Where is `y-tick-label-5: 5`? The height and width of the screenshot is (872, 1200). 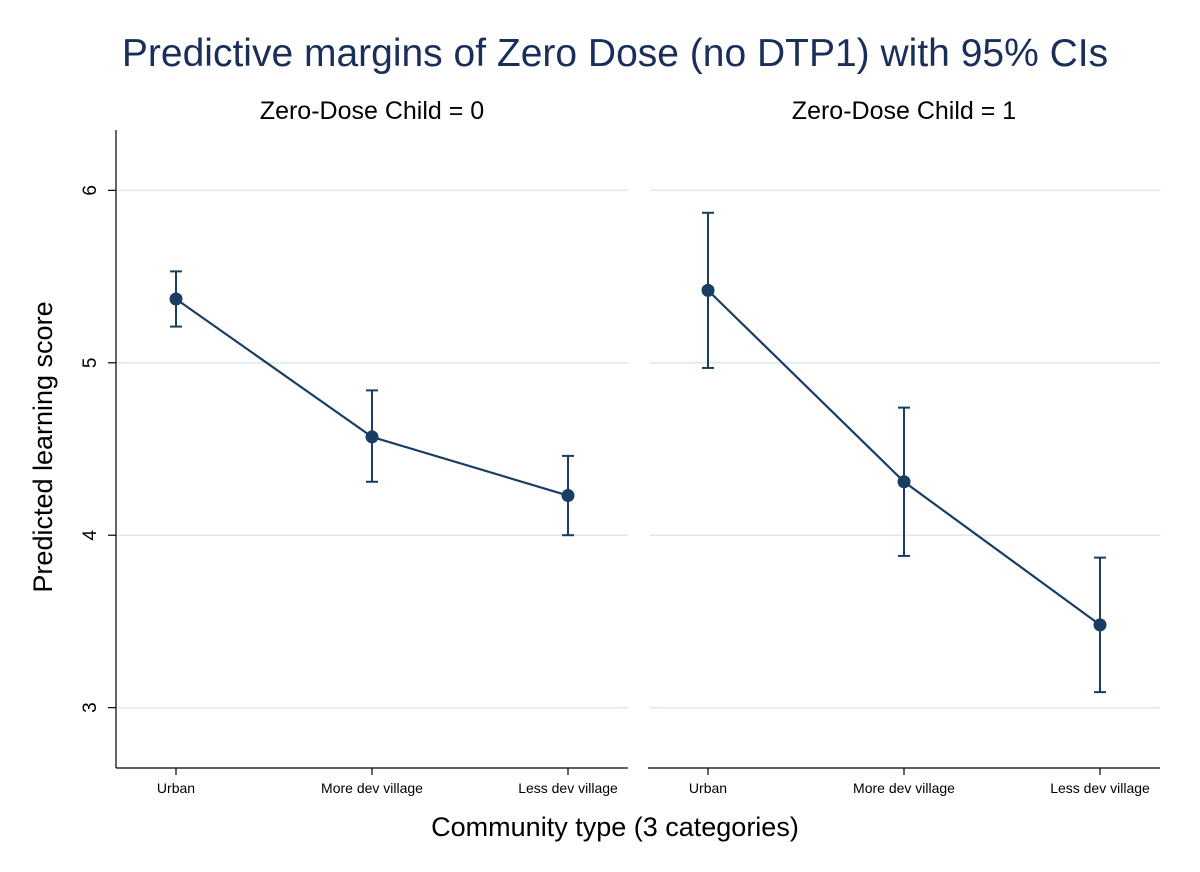 y-tick-label-5: 5 is located at coordinates (90, 362).